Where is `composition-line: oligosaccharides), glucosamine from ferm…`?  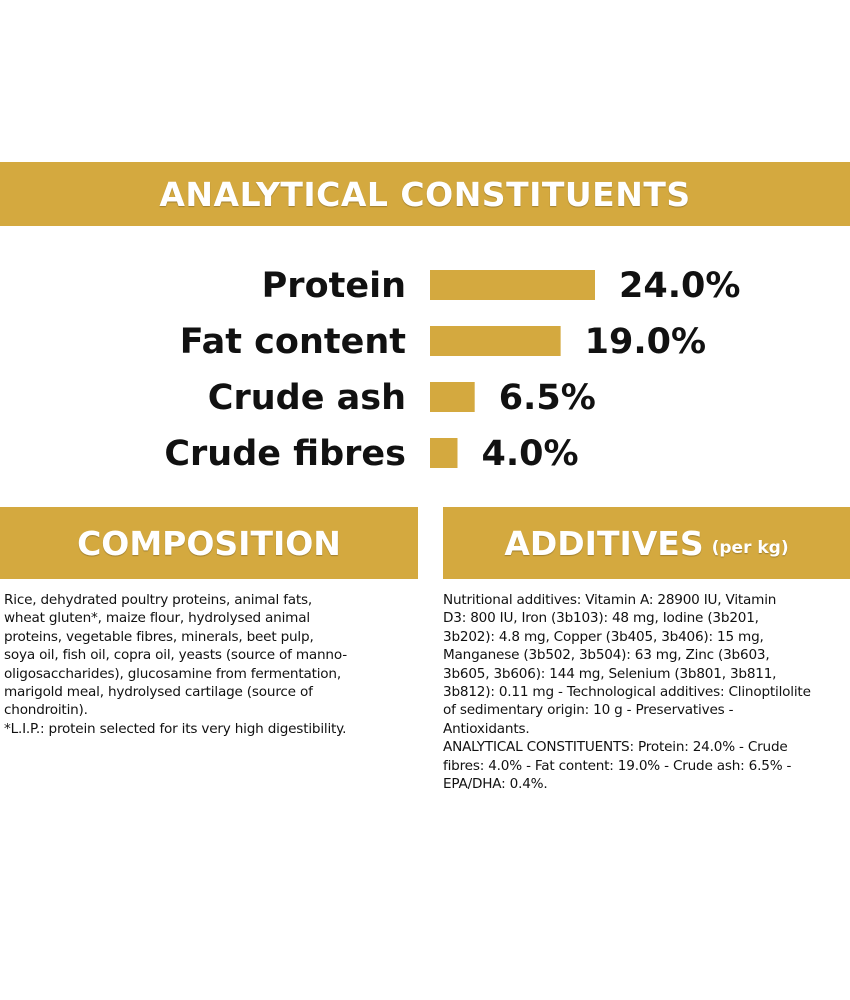 composition-line: oligosaccharides), glucosamine from ferm… is located at coordinates (172, 673).